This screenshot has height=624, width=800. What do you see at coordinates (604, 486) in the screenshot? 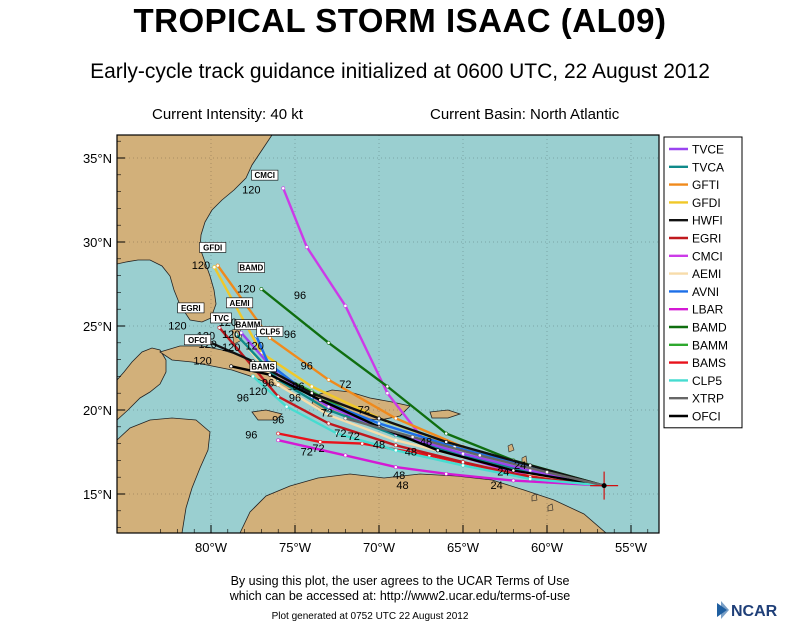
I see `storm-position` at bounding box center [604, 486].